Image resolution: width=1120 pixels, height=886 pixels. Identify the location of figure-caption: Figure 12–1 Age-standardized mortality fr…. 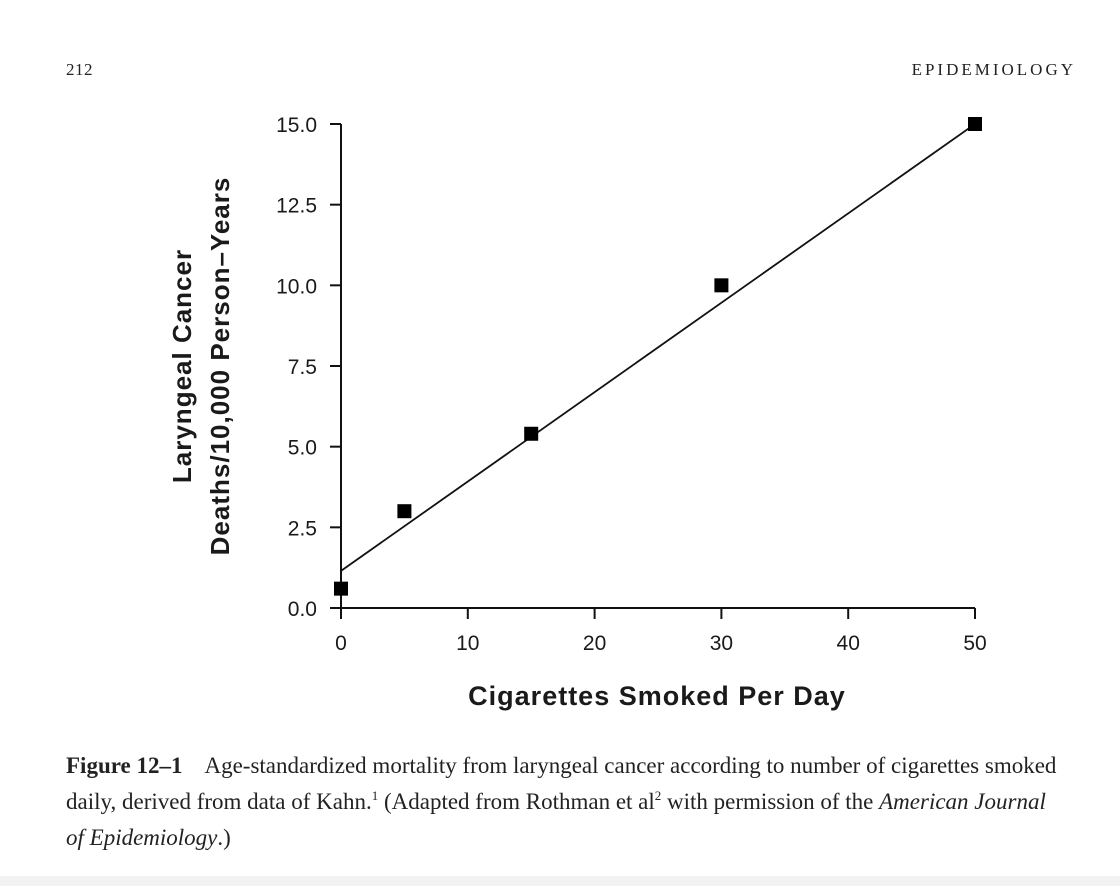
(566, 802).